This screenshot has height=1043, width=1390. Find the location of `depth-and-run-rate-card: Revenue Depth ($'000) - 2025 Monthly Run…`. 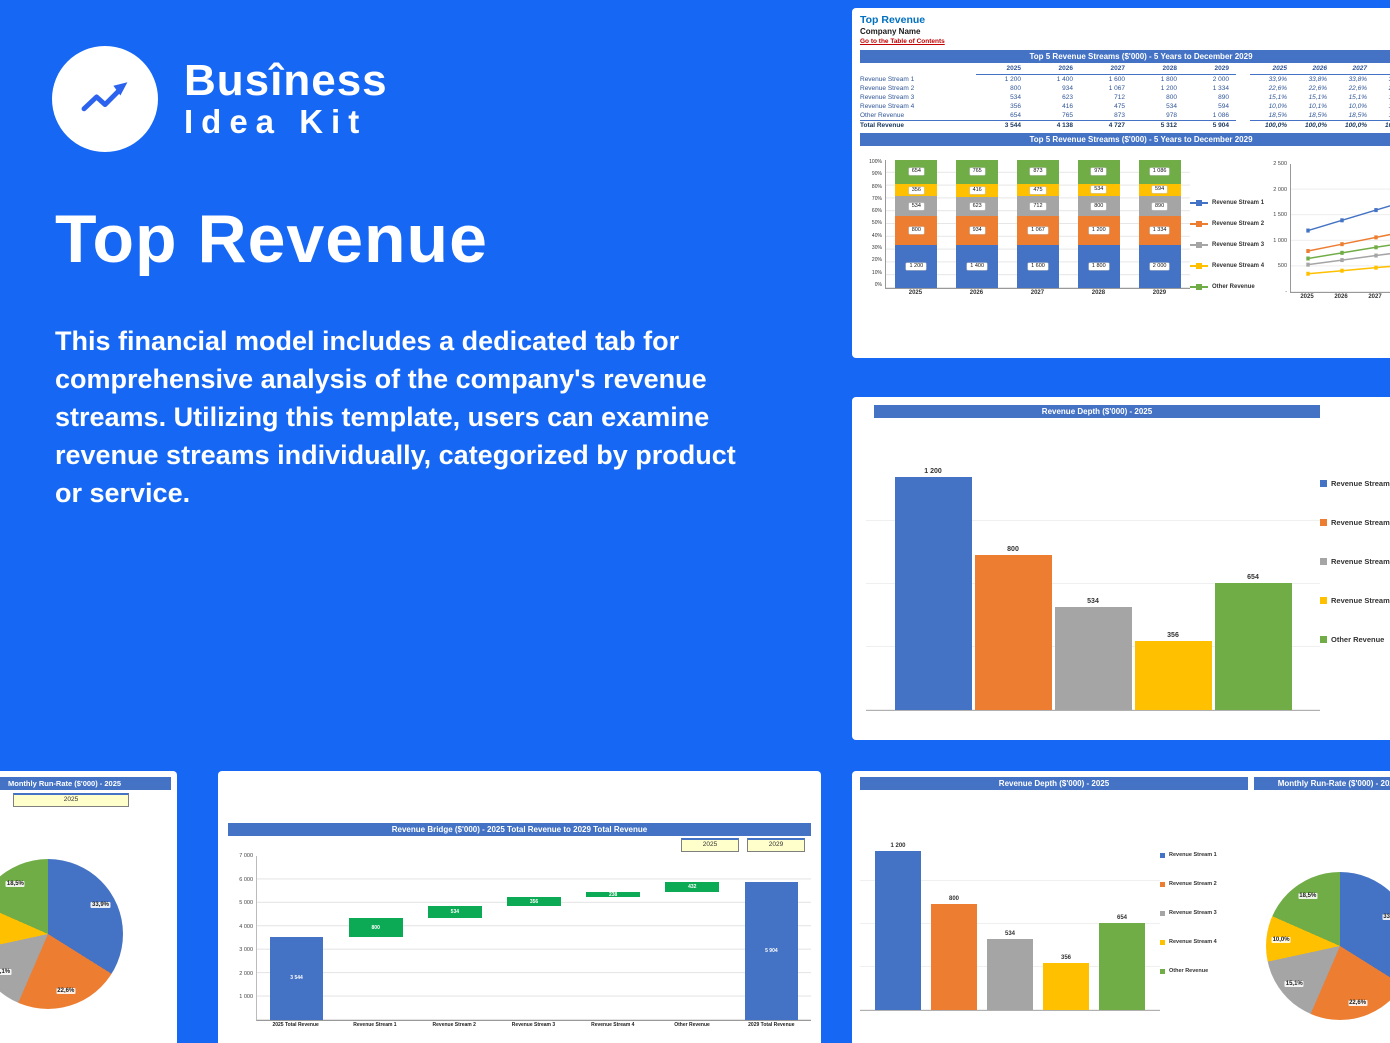

depth-and-run-rate-card: Revenue Depth ($'000) - 2025 Monthly Run… is located at coordinates (1121, 907).